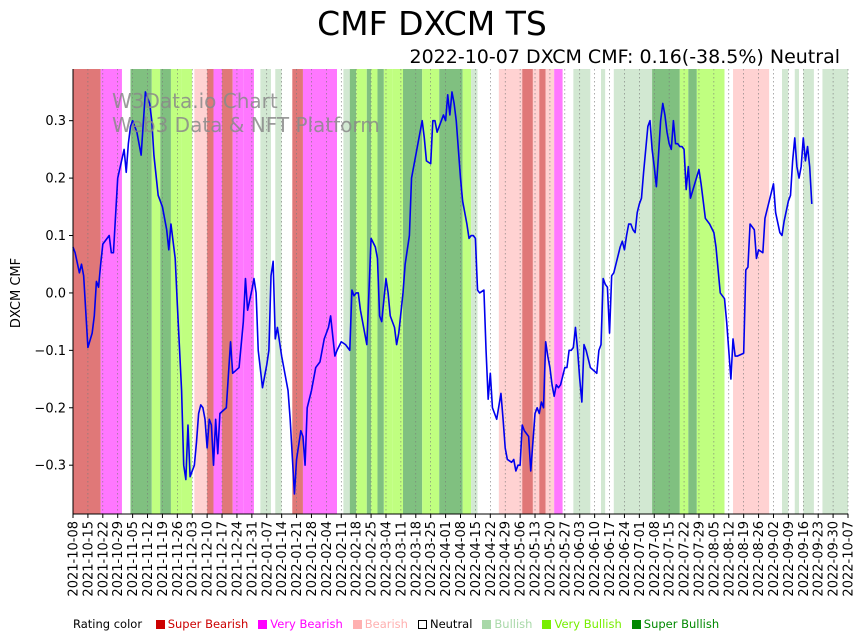 The width and height of the screenshot is (864, 641). Describe the element at coordinates (714, 559) in the screenshot. I see `x-tick-label: 2022-08-05` at that location.